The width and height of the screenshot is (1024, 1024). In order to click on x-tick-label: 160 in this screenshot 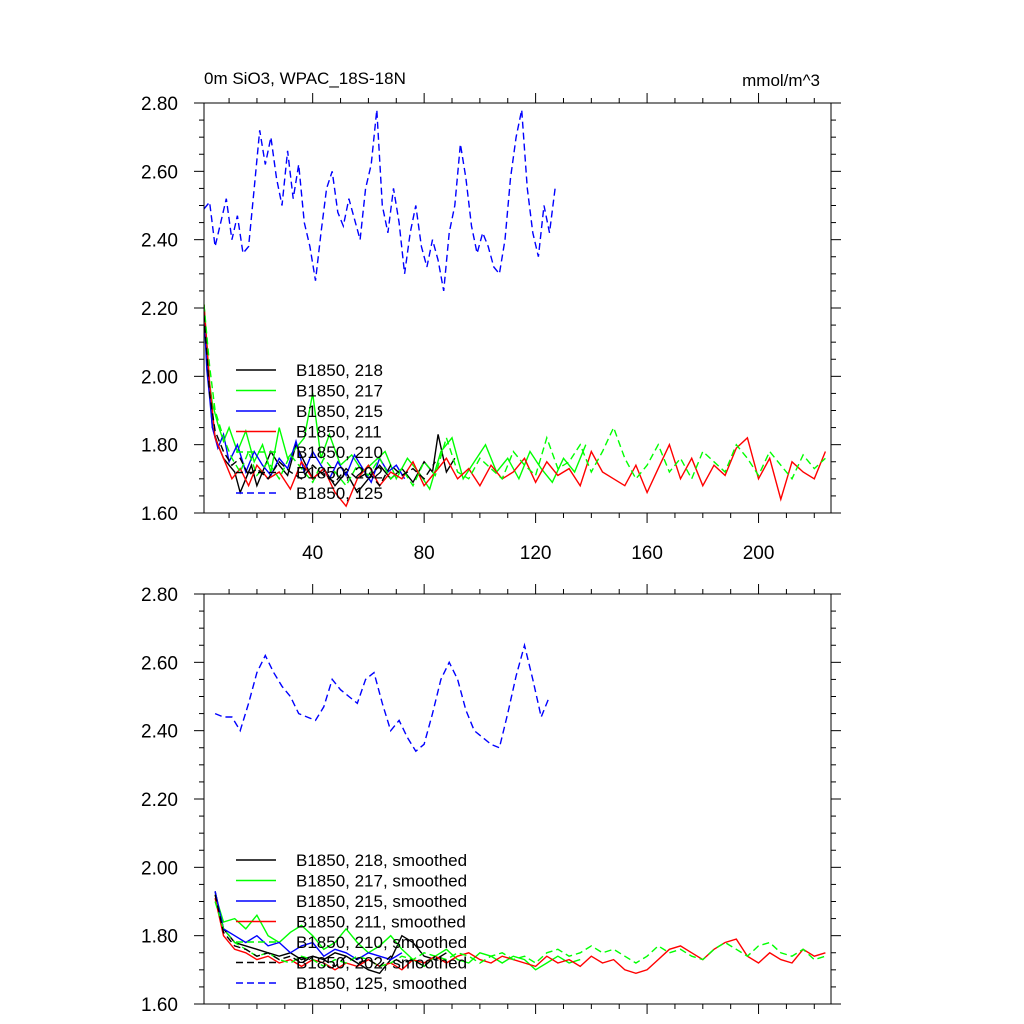, I will do `click(647, 553)`.